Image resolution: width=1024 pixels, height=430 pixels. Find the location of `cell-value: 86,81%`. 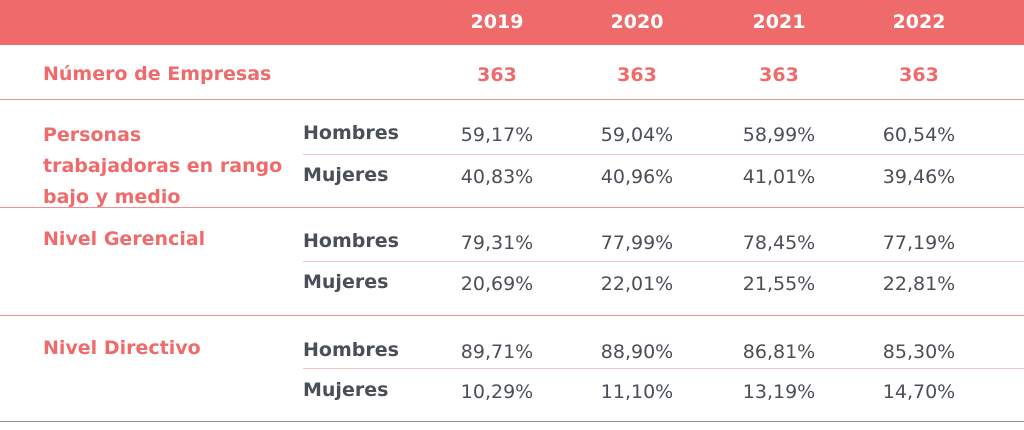

cell-value: 86,81% is located at coordinates (779, 352).